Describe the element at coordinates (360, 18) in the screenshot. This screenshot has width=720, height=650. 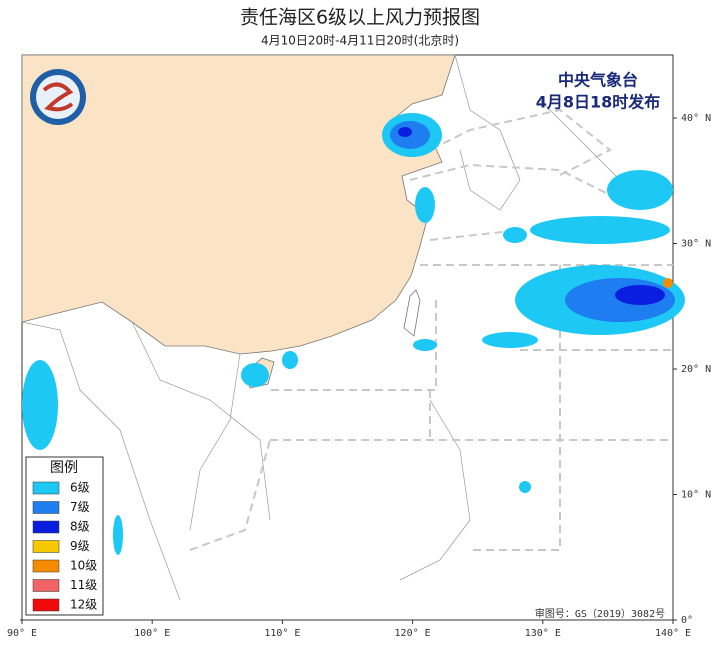
I see `title: 责任海区6级以上风力预报图` at that location.